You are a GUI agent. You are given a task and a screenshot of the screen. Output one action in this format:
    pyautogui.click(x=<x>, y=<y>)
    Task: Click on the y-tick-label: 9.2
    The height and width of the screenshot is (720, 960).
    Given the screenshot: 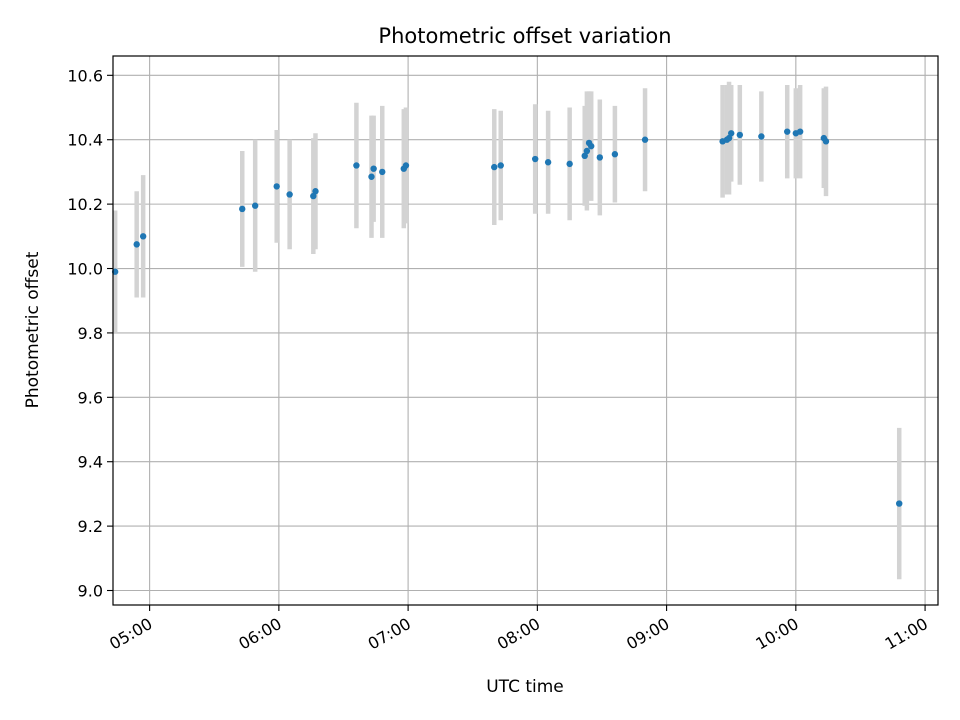 What is the action you would take?
    pyautogui.click(x=90, y=526)
    